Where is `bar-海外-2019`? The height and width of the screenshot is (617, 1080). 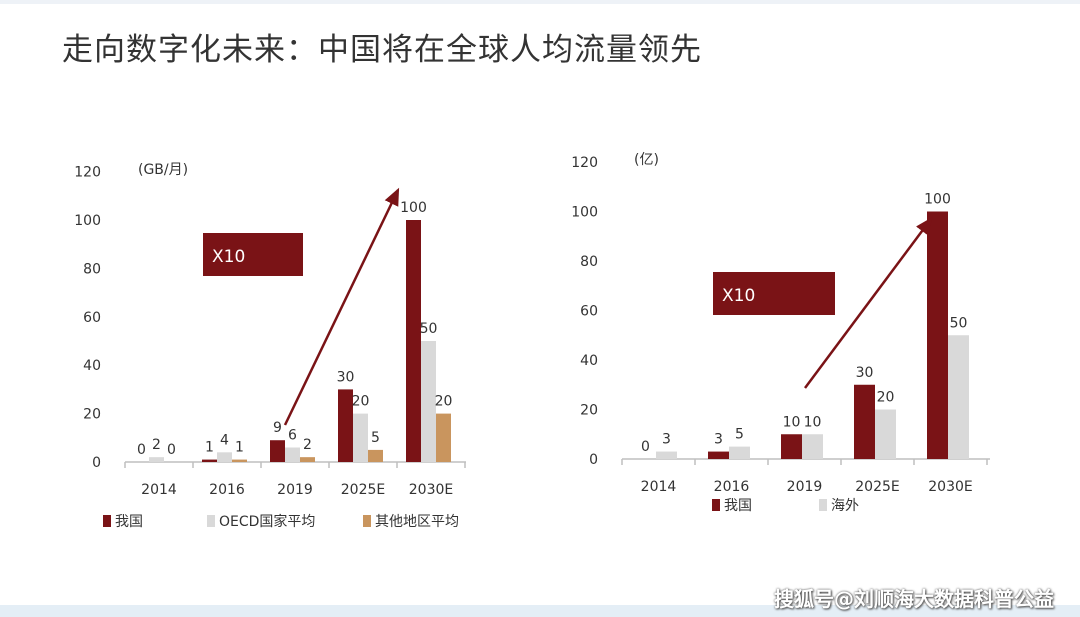 bar-海外-2019 is located at coordinates (812, 446).